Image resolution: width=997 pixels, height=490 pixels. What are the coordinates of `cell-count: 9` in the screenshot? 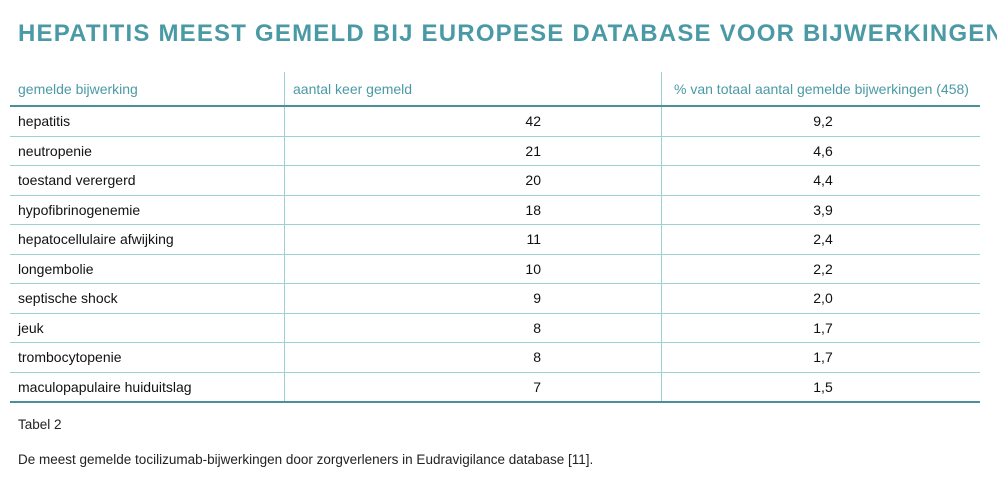 It's located at (473, 298).